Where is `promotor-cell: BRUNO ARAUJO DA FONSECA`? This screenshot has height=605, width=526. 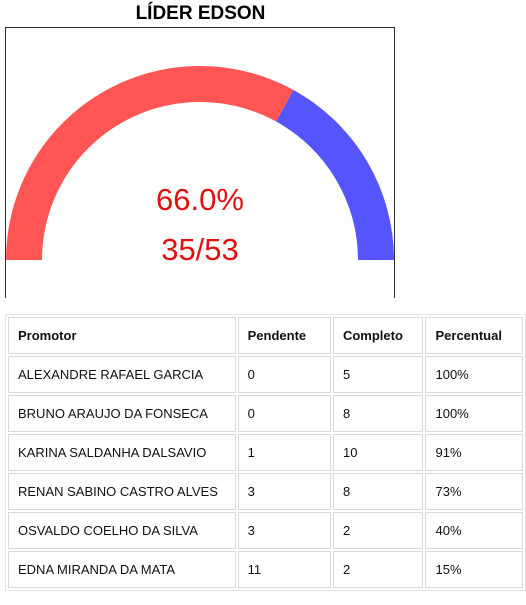 promotor-cell: BRUNO ARAUJO DA FONSECA is located at coordinates (122, 413).